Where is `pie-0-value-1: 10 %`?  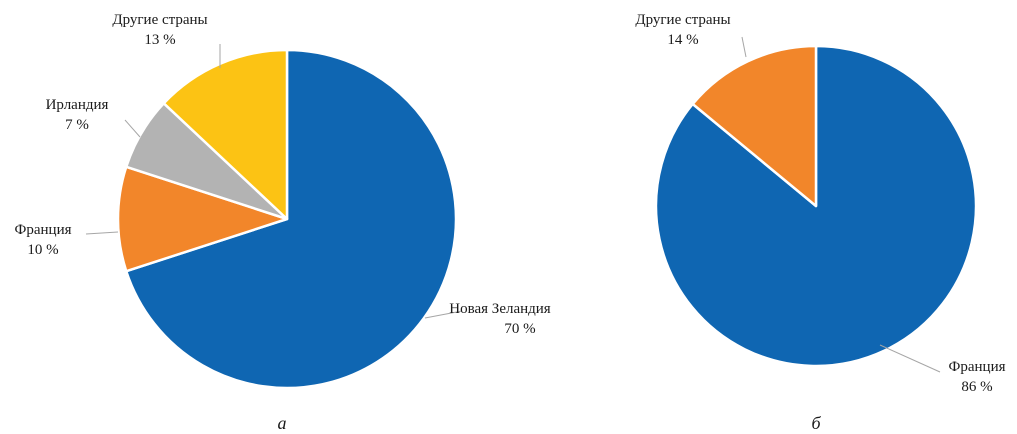
pie-0-value-1: 10 % is located at coordinates (42, 250).